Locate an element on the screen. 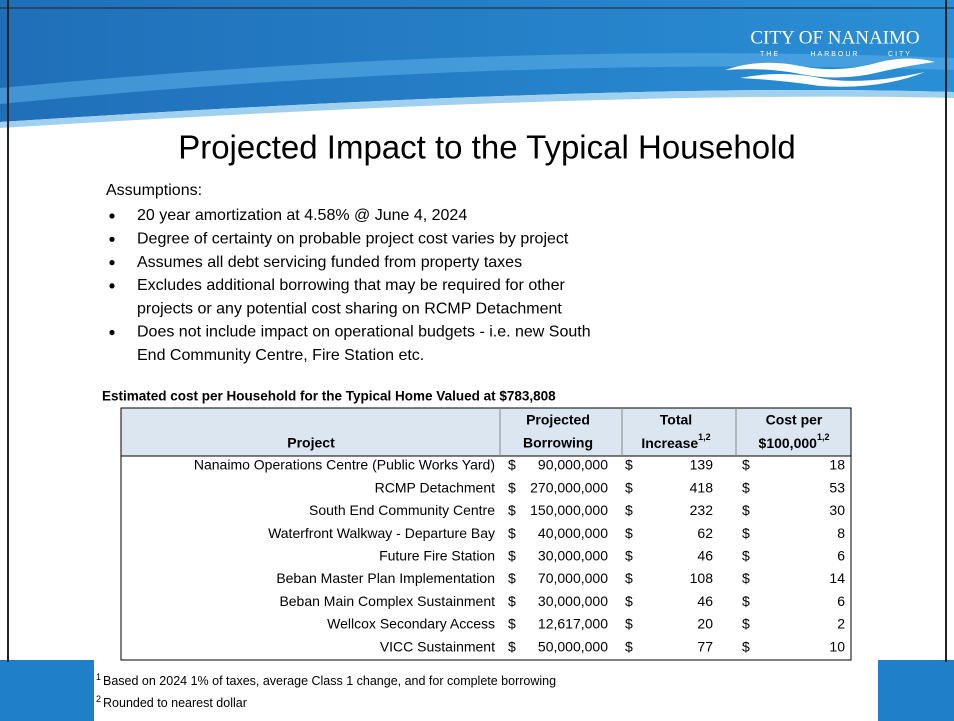  amount: 77 is located at coordinates (705, 646).